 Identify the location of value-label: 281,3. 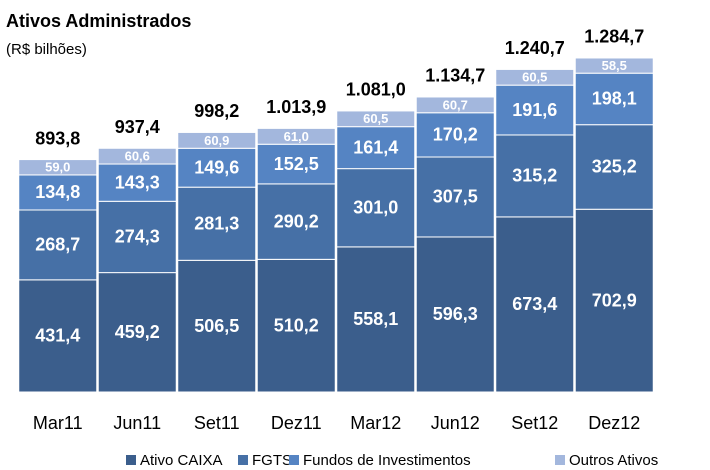
(216, 223).